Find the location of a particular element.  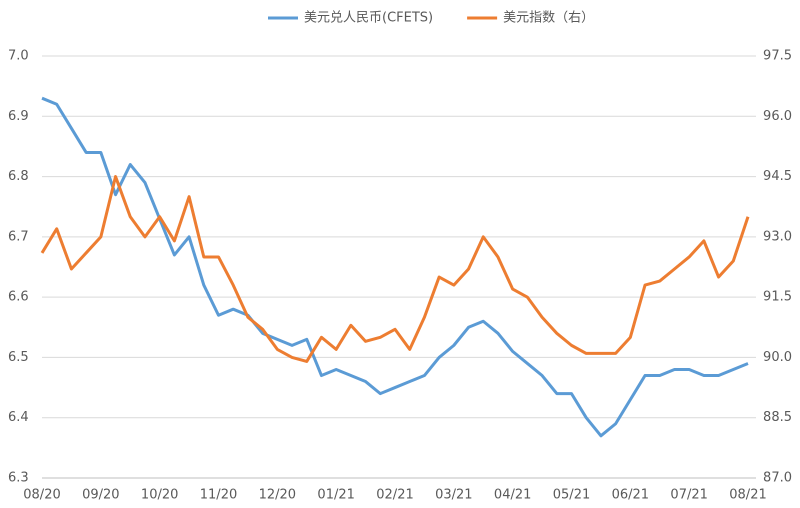

y2-tick-label: 93.0 is located at coordinates (777, 236).